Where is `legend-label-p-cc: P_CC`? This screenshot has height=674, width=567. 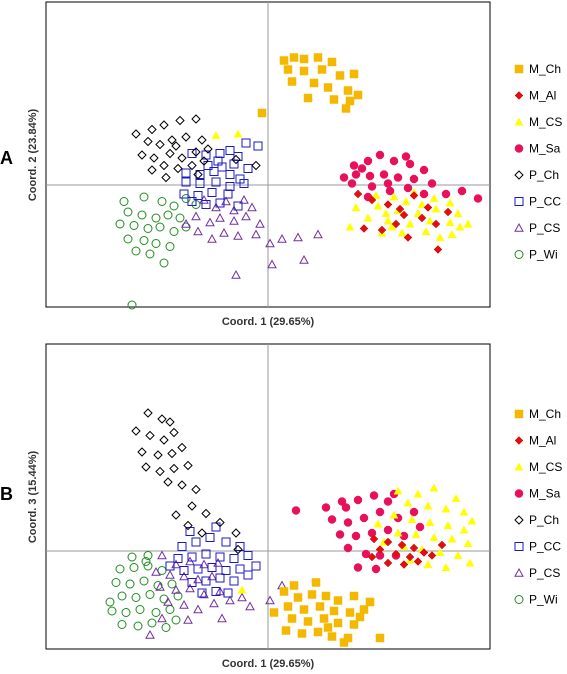 legend-label-p-cc: P_CC is located at coordinates (545, 202).